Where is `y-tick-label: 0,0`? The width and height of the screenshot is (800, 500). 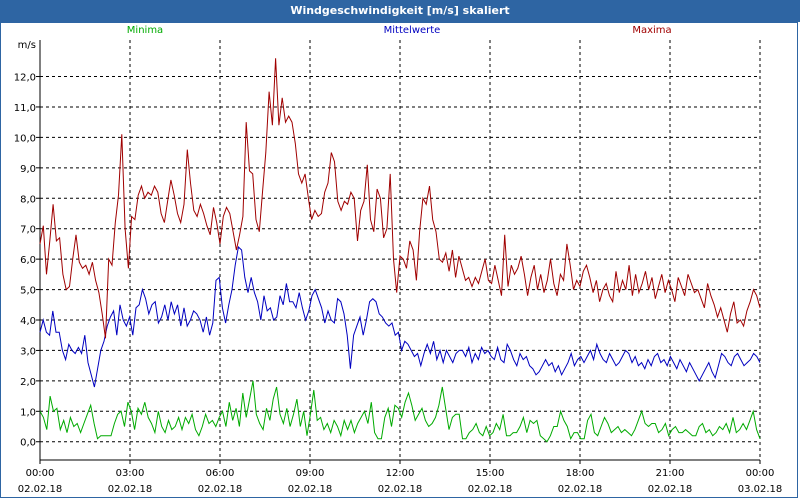 y-tick-label: 0,0 is located at coordinates (28, 443).